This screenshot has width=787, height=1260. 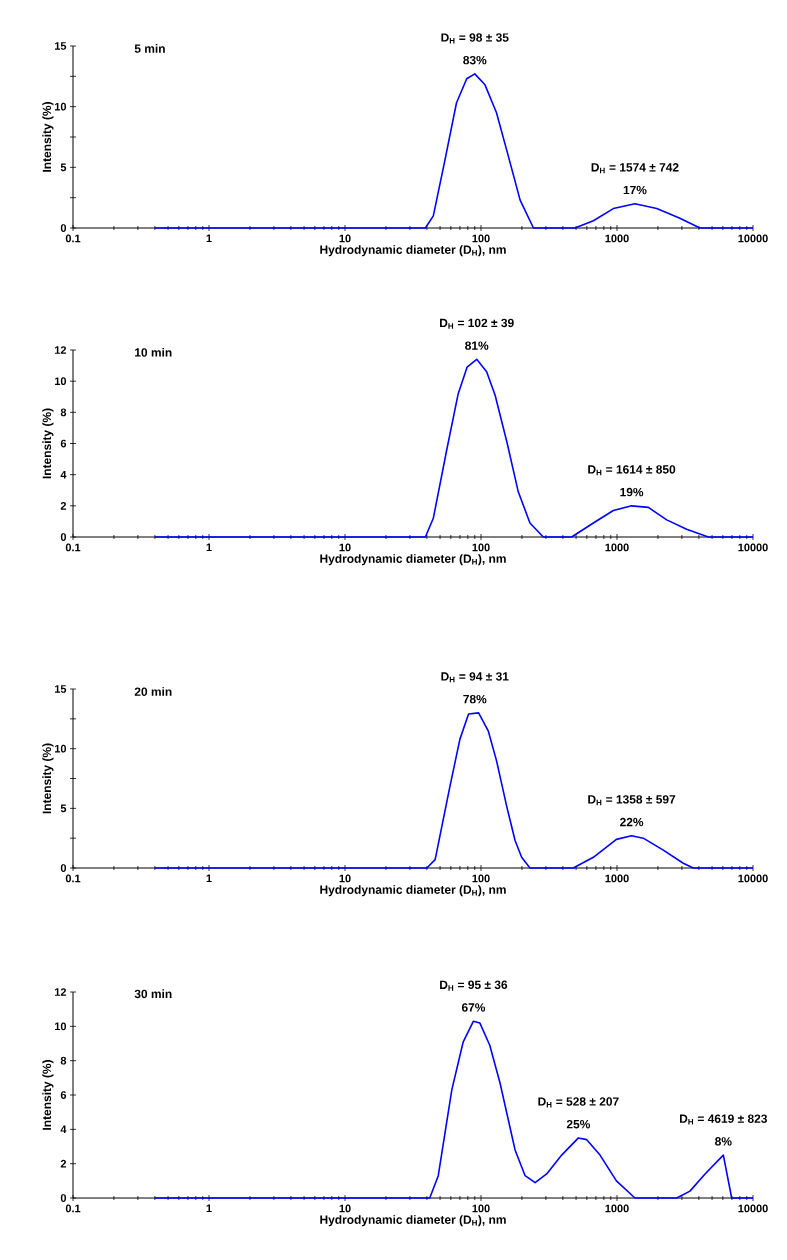 I want to click on chart-title: 5 min, so click(x=149, y=48).